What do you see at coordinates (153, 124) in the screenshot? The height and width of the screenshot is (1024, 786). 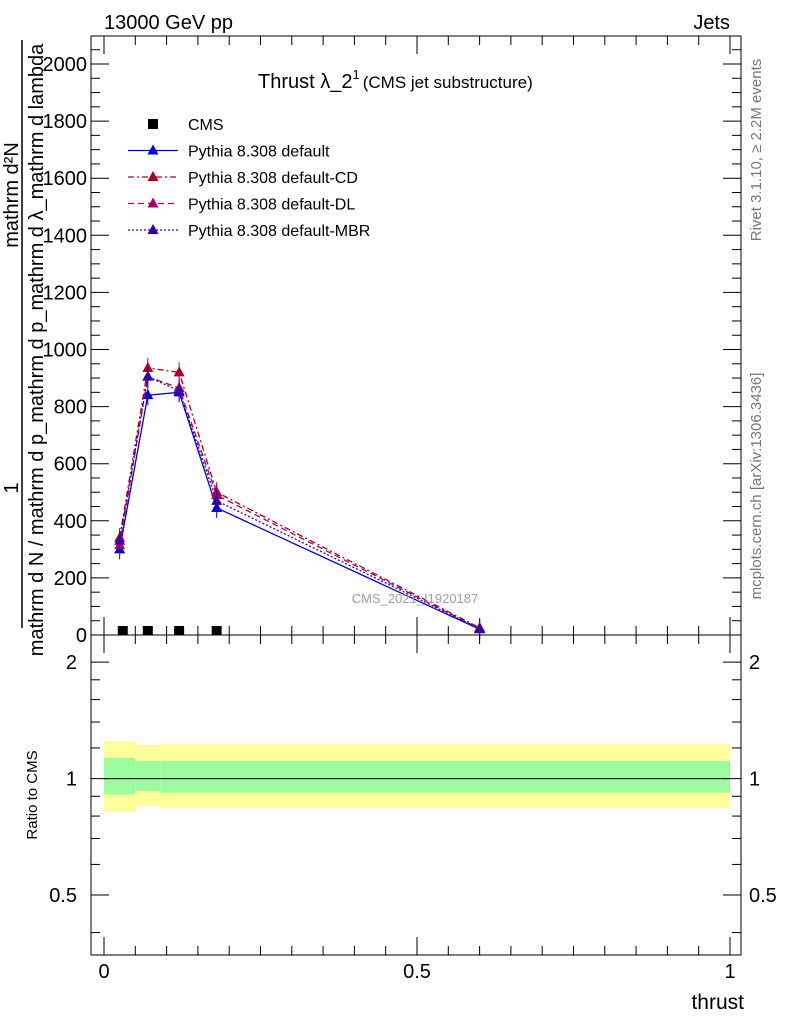 I see `legend-square-marker` at bounding box center [153, 124].